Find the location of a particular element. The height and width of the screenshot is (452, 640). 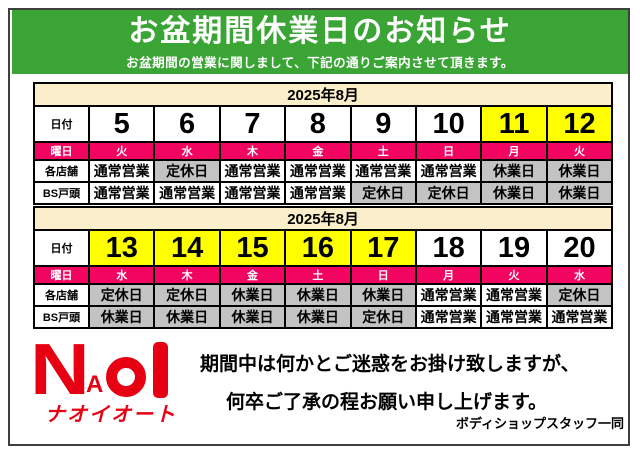

date-cell: 16 is located at coordinates (318, 248).